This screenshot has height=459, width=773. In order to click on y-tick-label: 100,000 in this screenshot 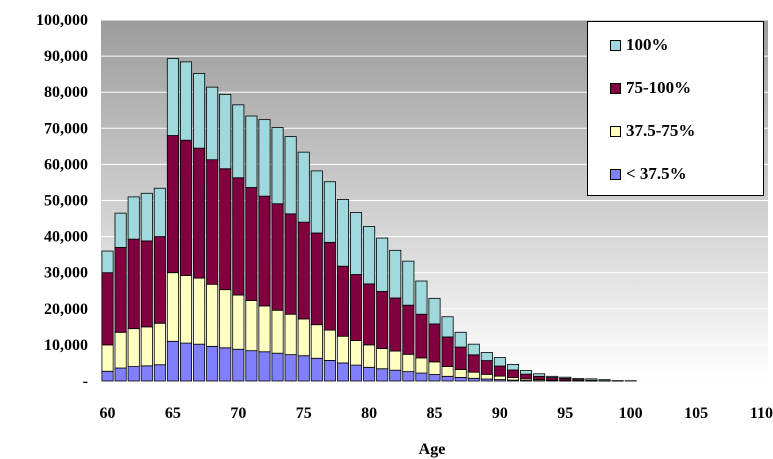, I will do `click(62, 20)`.